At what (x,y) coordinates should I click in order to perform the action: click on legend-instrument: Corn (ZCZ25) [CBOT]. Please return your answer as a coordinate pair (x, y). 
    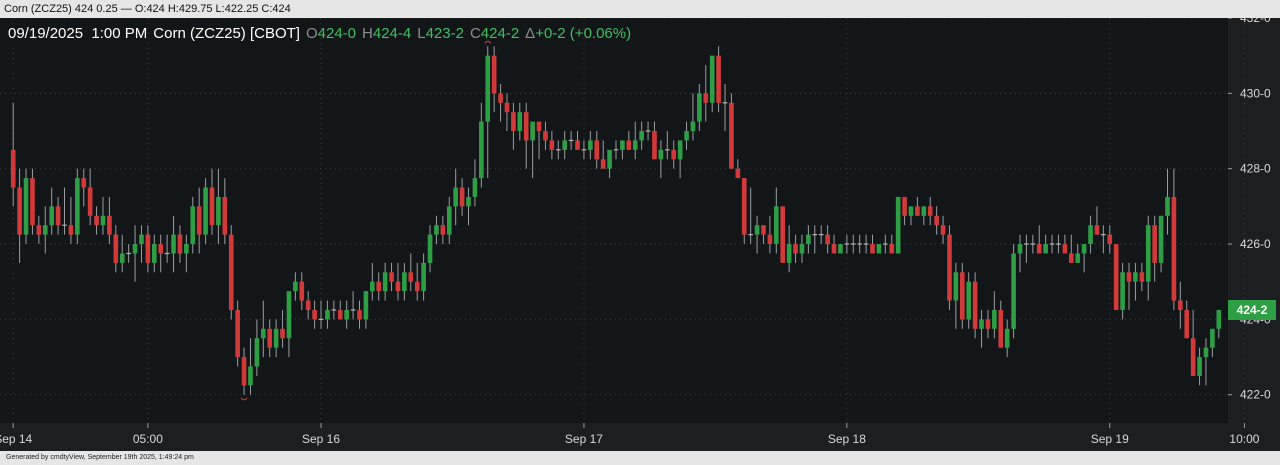
    Looking at the image, I should click on (226, 33).